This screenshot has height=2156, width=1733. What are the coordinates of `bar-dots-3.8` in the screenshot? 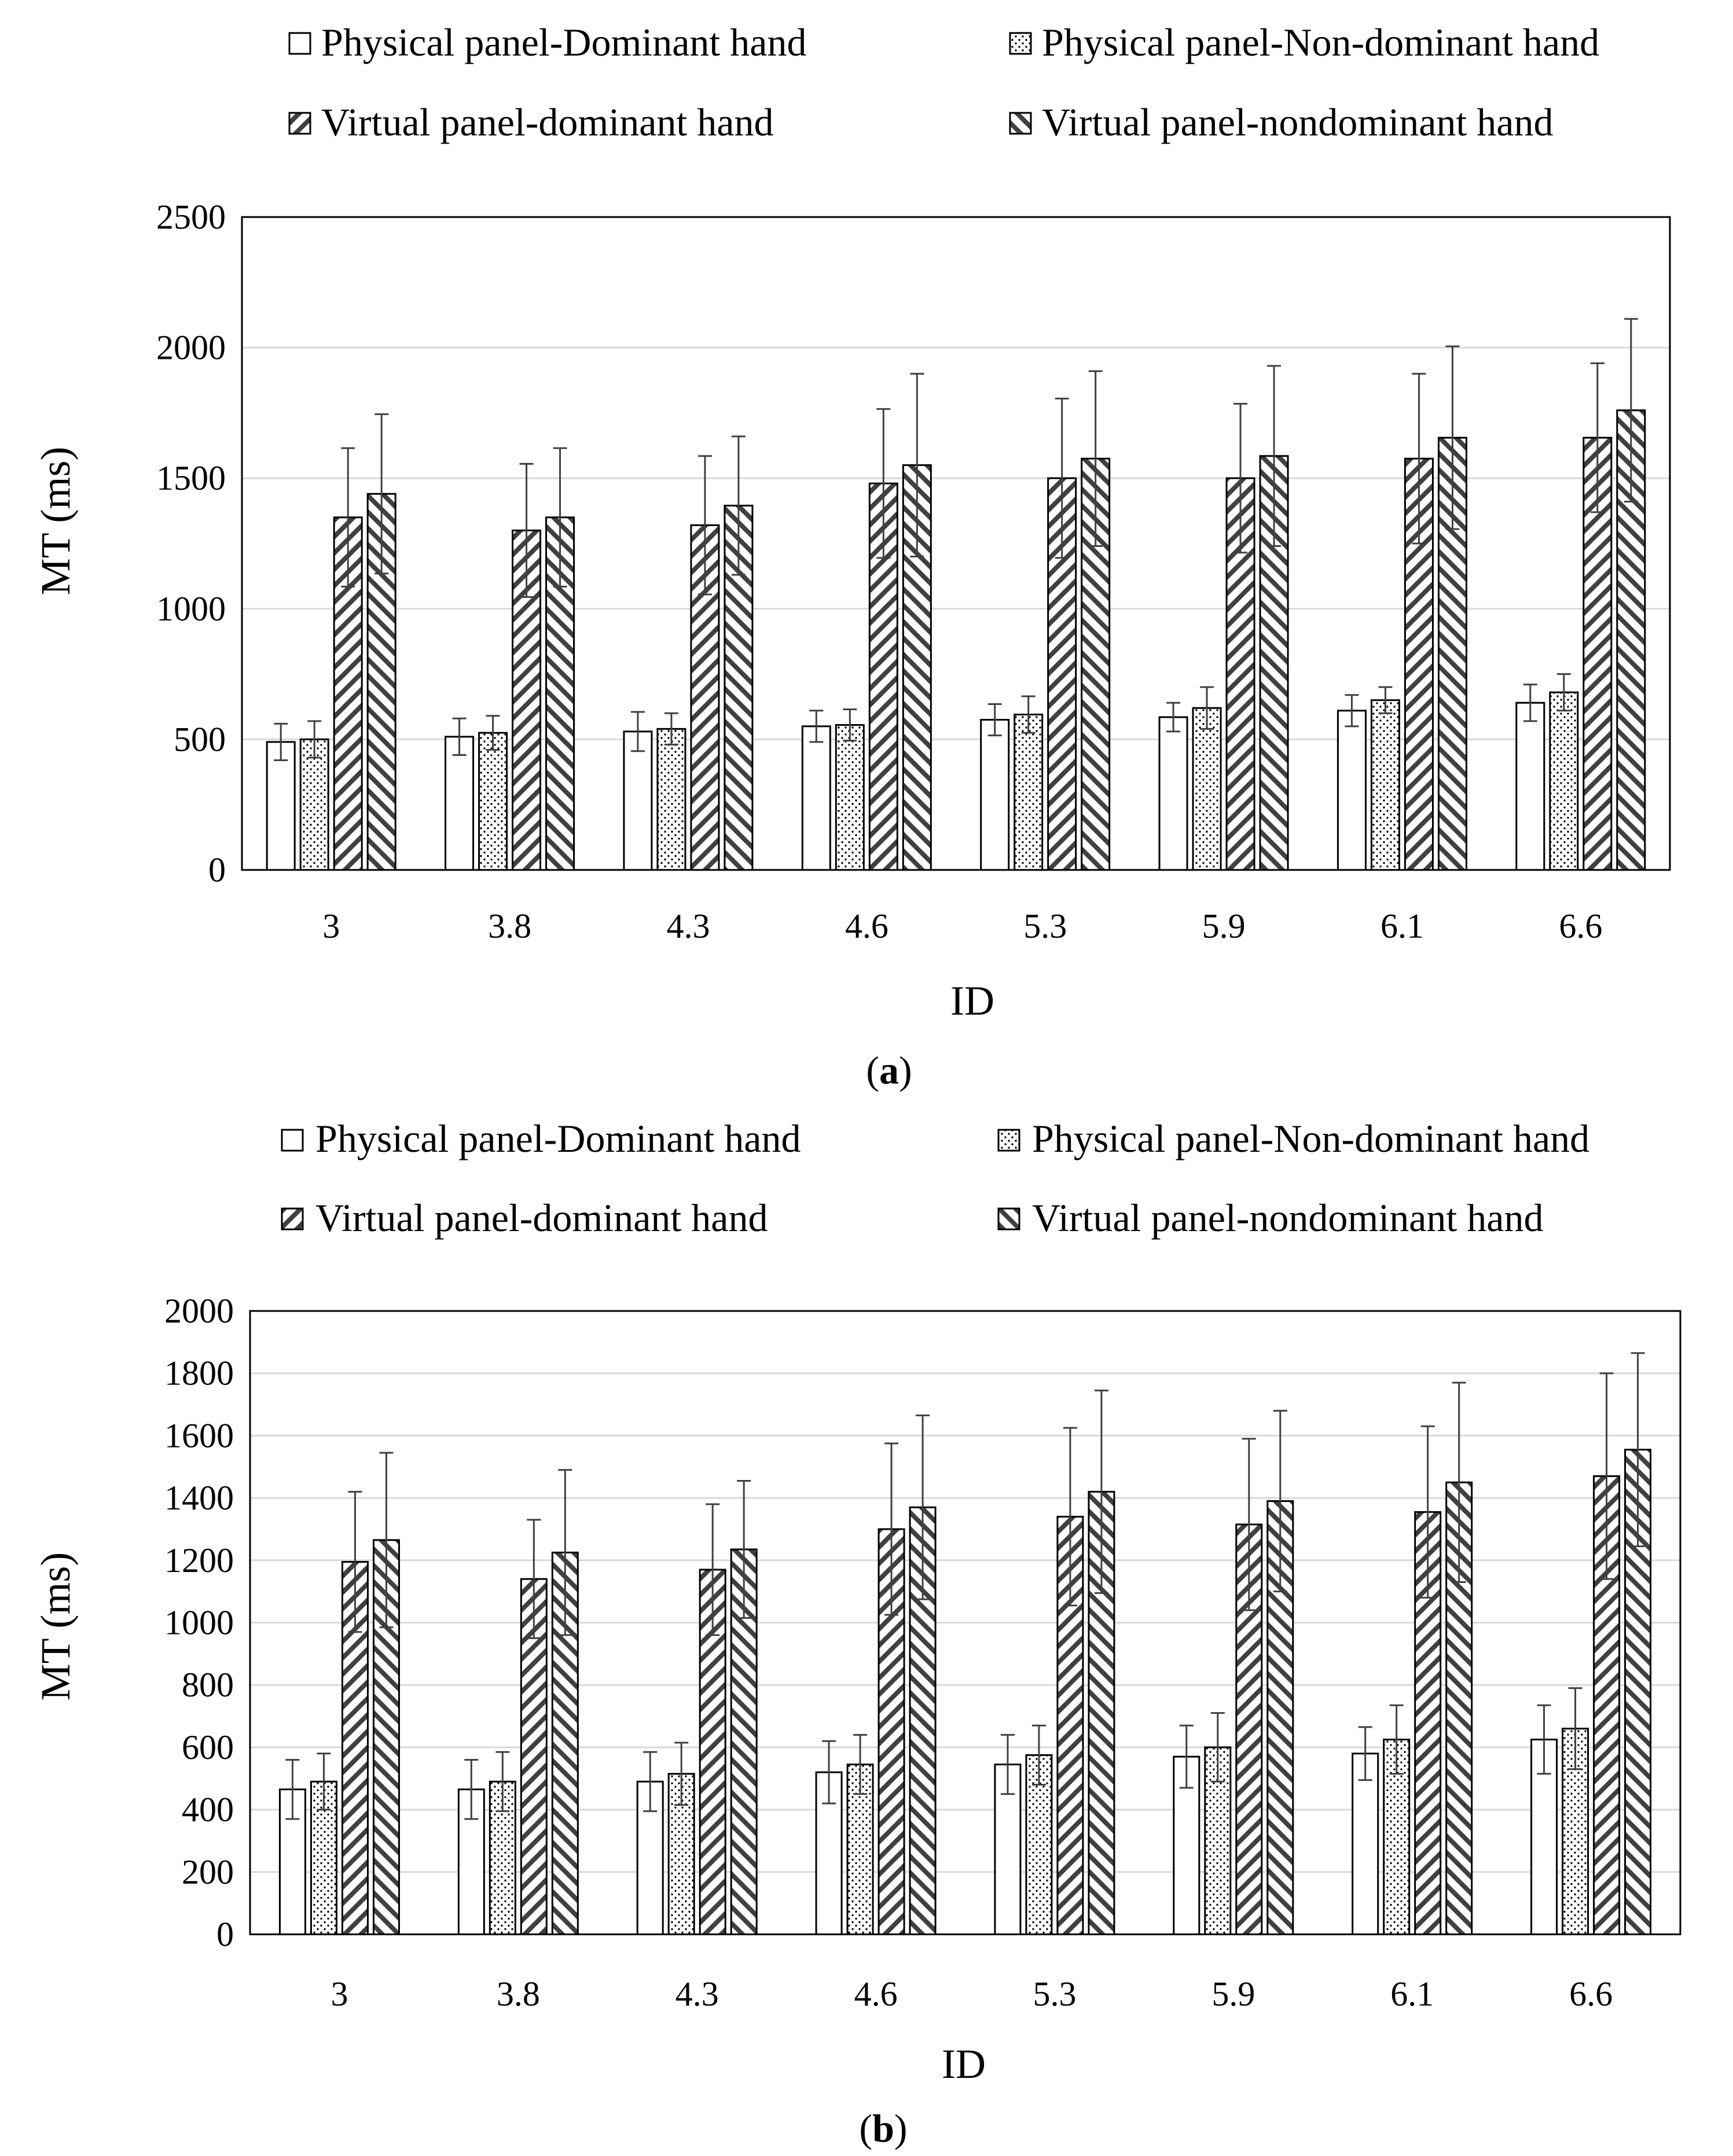 It's located at (493, 802).